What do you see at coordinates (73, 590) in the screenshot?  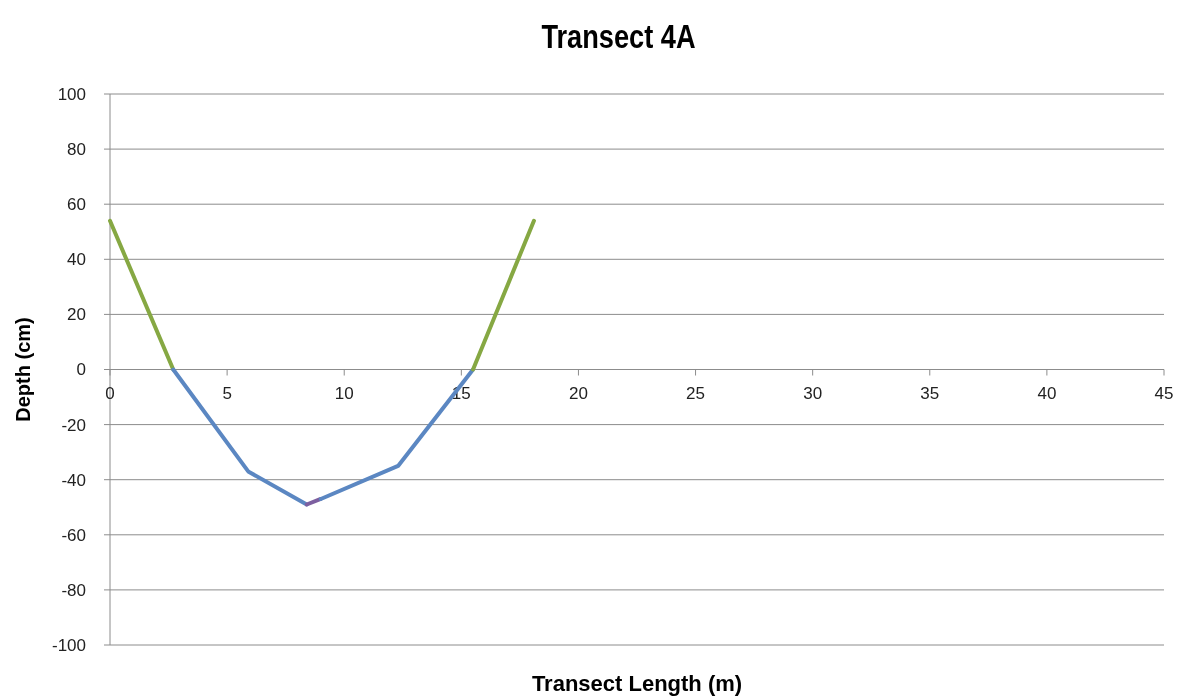 I see `y-tick-label: -80` at bounding box center [73, 590].